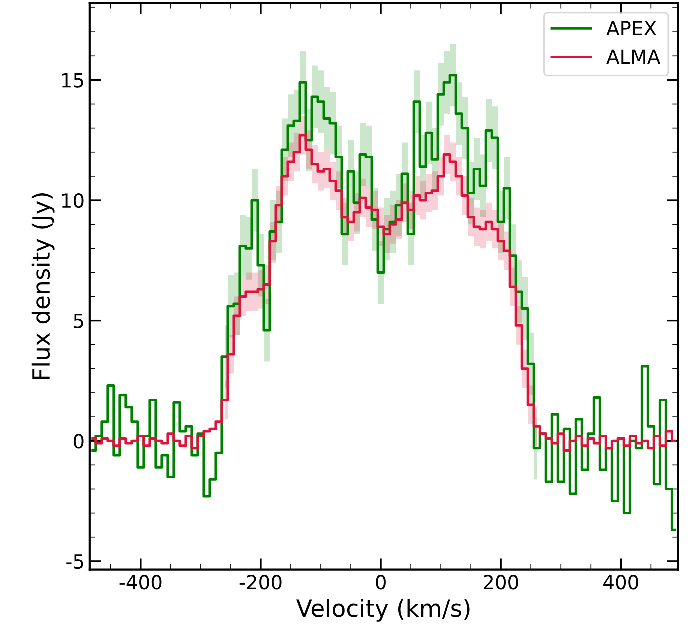  What do you see at coordinates (141, 582) in the screenshot?
I see `x-tick-label: -400` at bounding box center [141, 582].